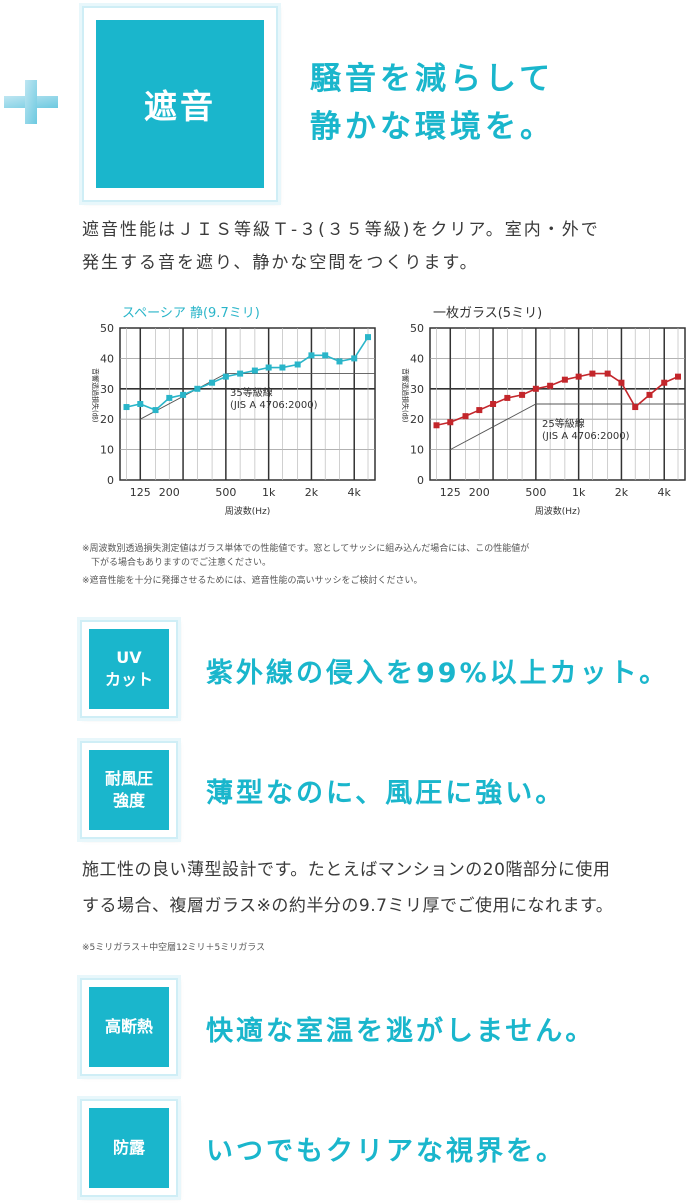 The width and height of the screenshot is (700, 1204). Describe the element at coordinates (341, 230) in the screenshot. I see `intro-line1: 遮音性能はＪＩＳ等級Ｔ-３(３５等級)をクリア。室内・外で` at that location.